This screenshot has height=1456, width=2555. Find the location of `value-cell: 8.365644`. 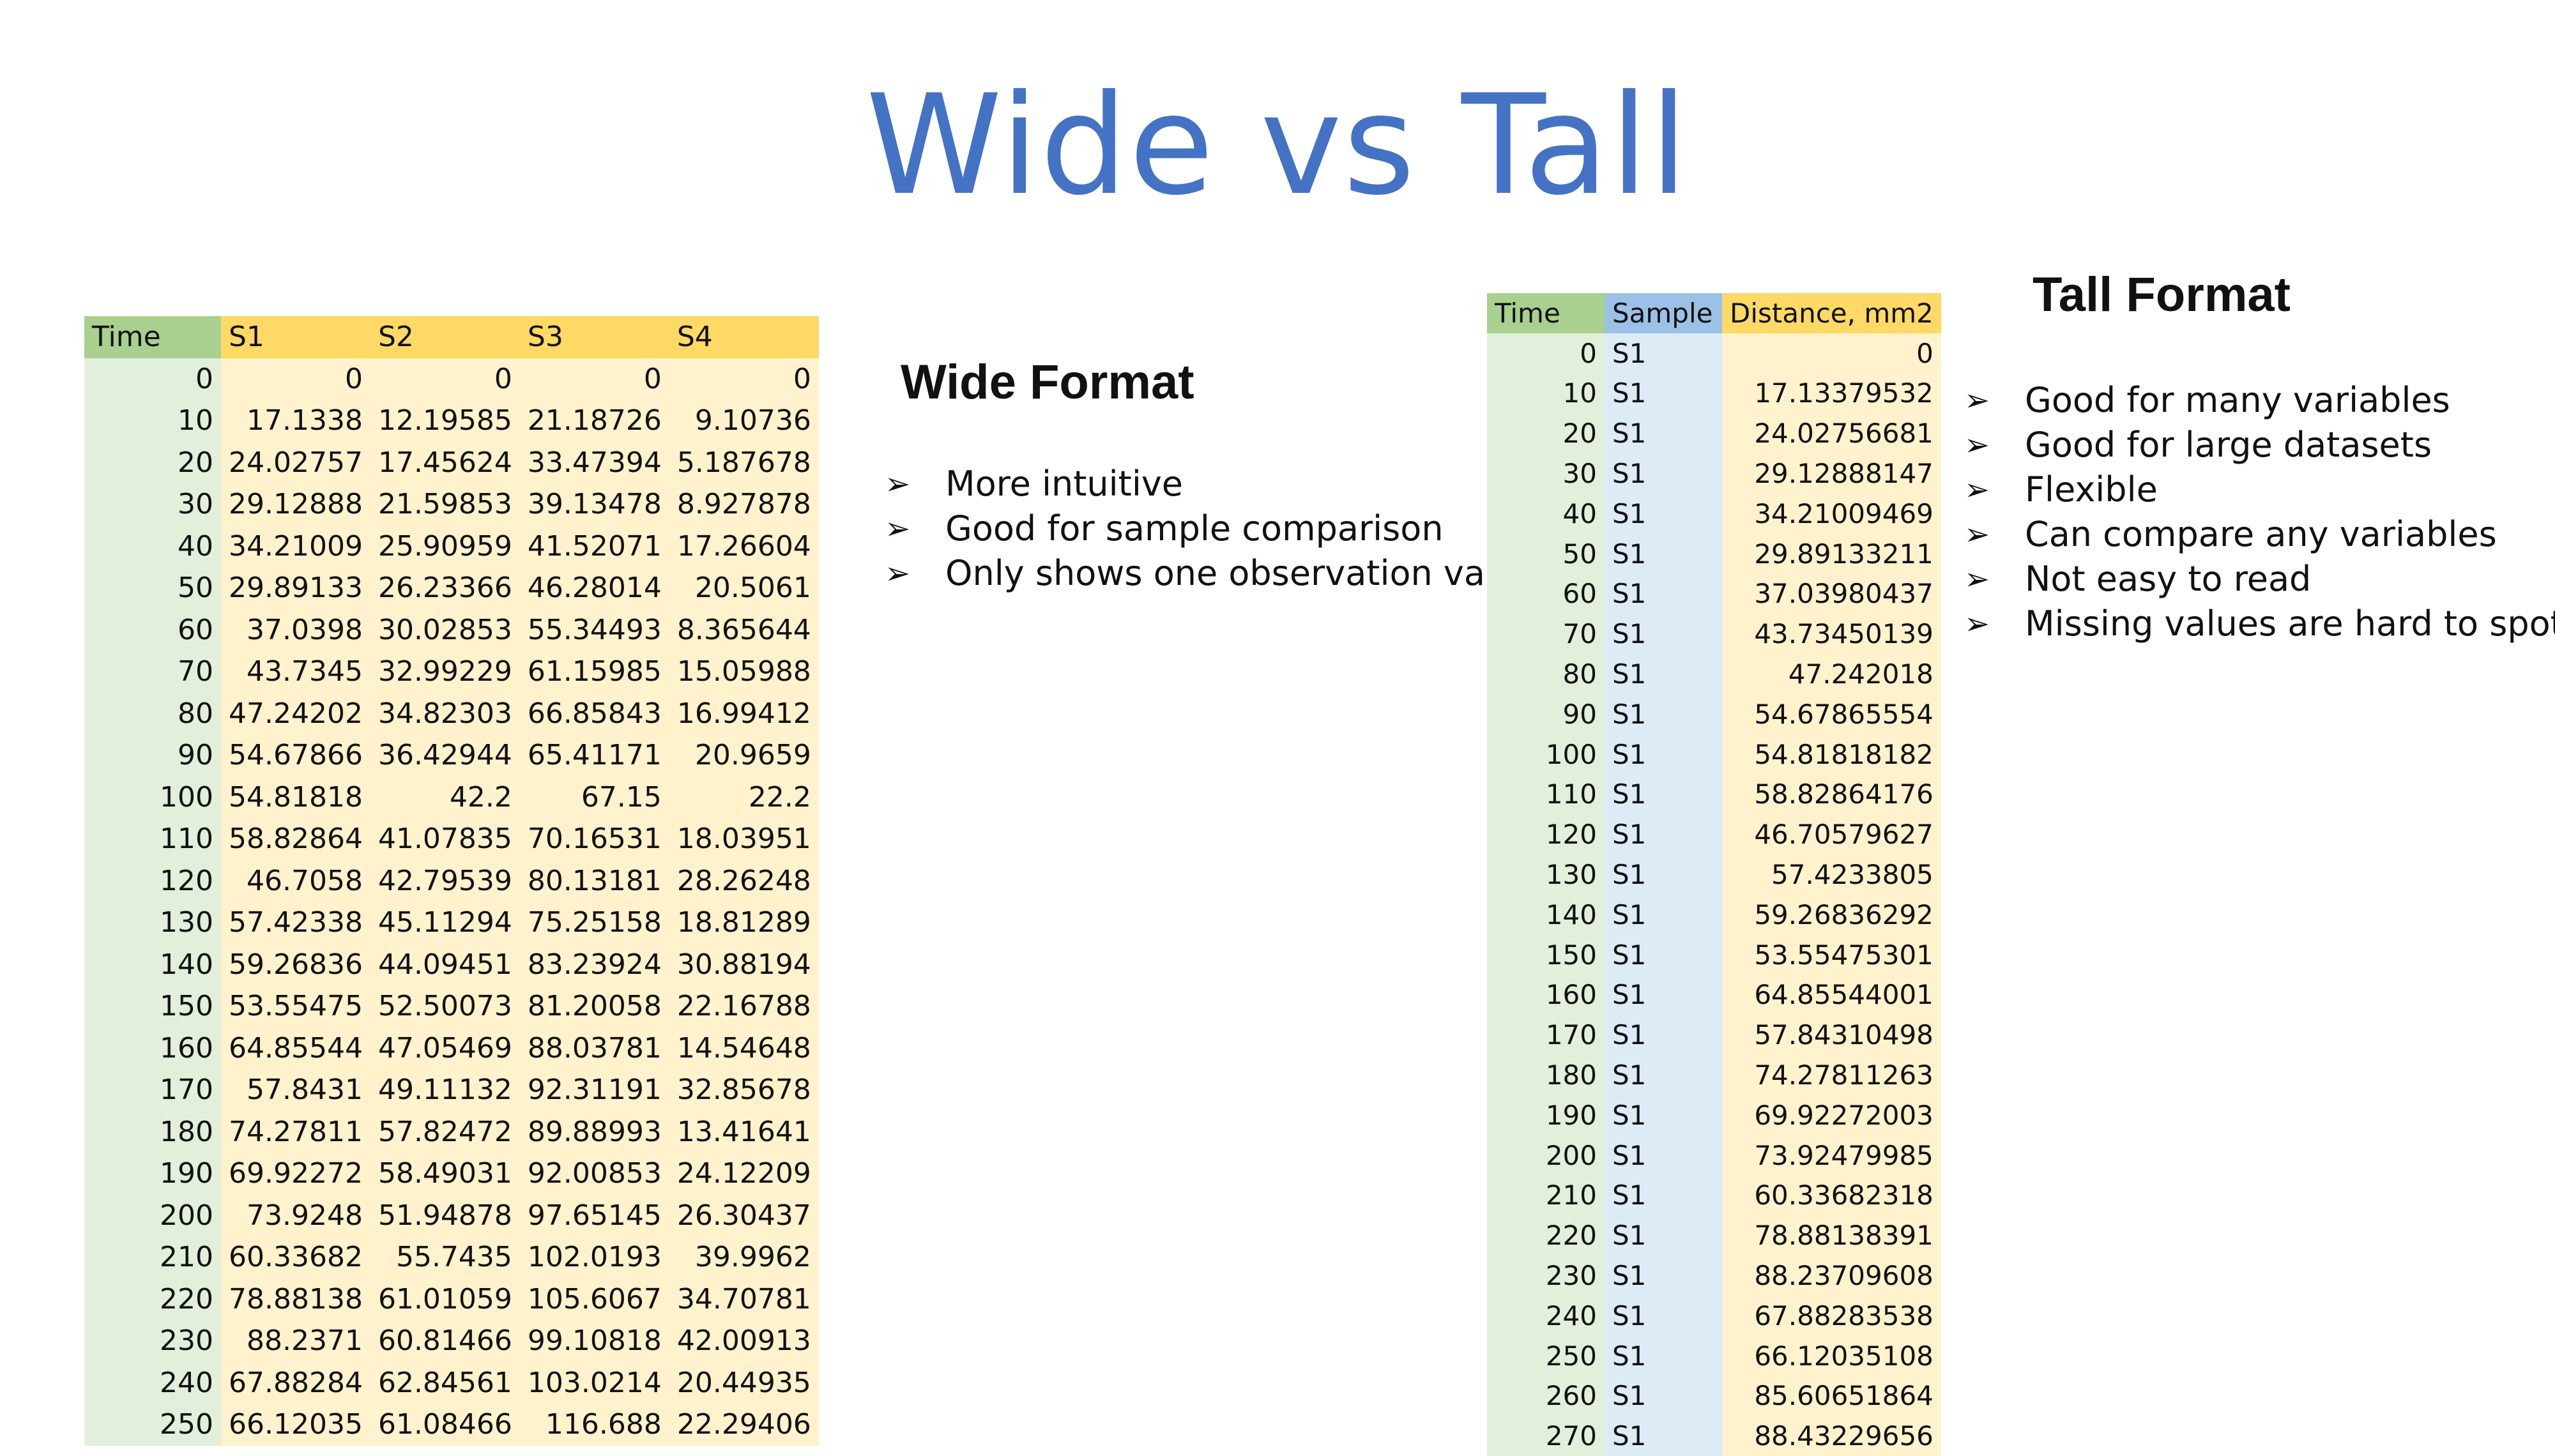

value-cell: 8.365644 is located at coordinates (744, 630).